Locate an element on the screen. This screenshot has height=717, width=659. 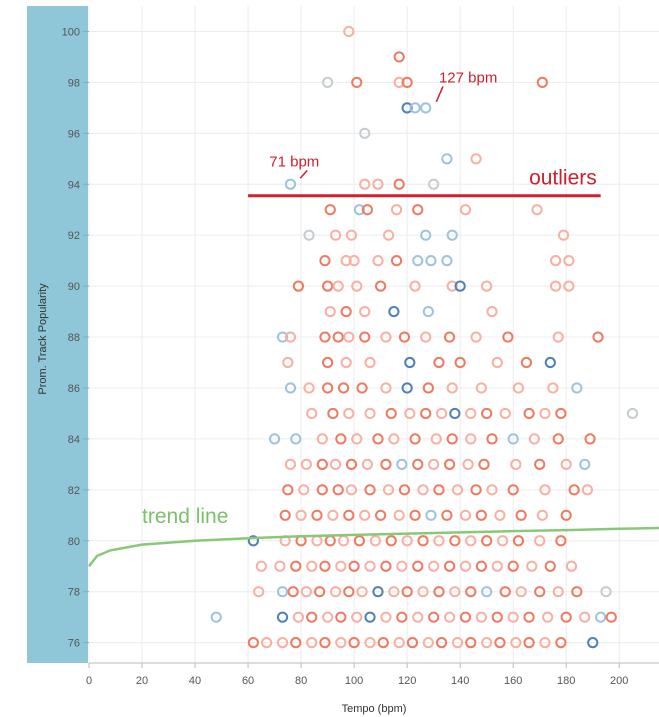
x-tick-label: 200 is located at coordinates (619, 681).